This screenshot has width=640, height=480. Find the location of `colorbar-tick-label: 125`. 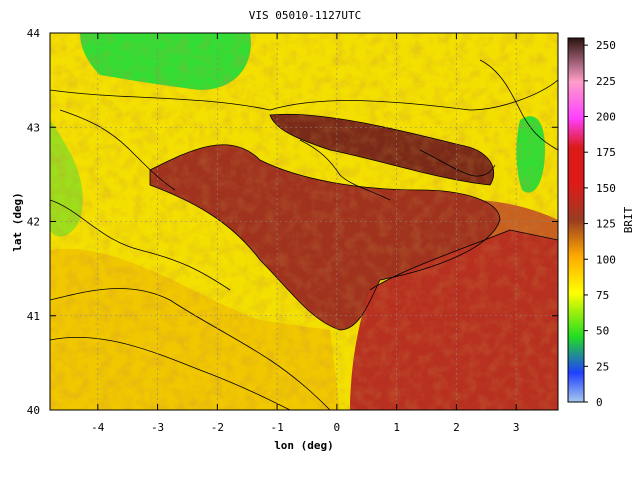

colorbar-tick-label: 125 is located at coordinates (606, 224).